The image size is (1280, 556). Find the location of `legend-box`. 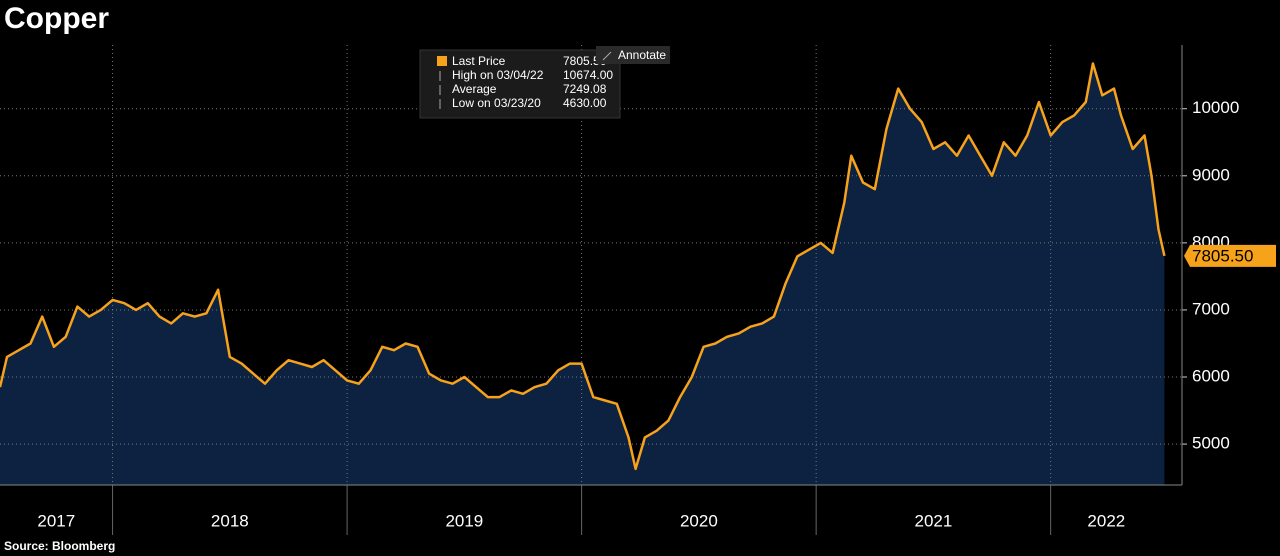

legend-box is located at coordinates (520, 84).